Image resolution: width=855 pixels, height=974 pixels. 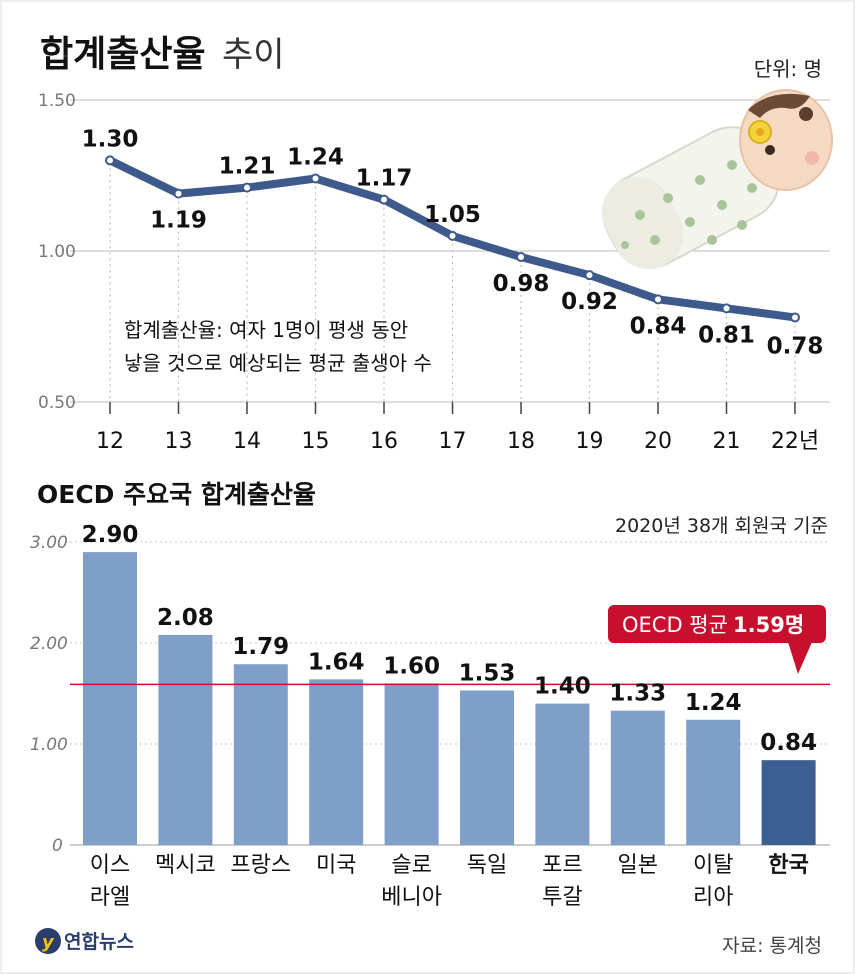 I want to click on data-label: 1.30, so click(x=110, y=139).